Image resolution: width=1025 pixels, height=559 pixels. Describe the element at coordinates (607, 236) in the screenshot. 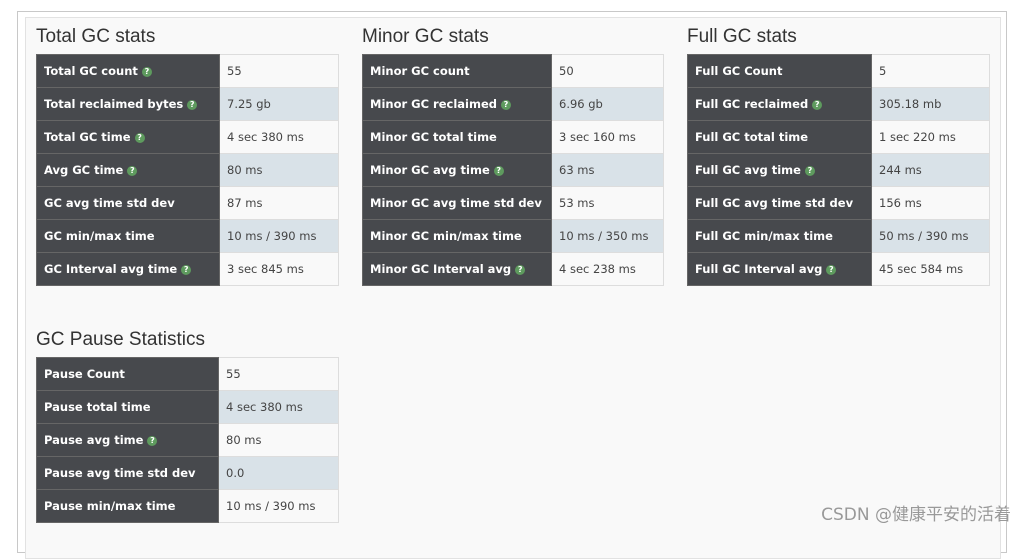

I see `row-value: 10 ms / 350 ms` at that location.